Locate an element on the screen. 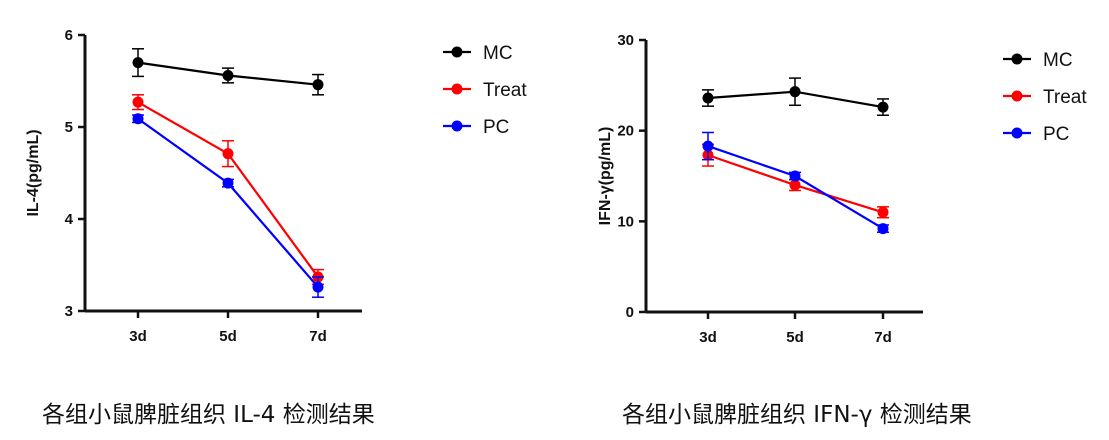 This screenshot has width=1109, height=440. ifn-legend-label: Treat is located at coordinates (1065, 97).